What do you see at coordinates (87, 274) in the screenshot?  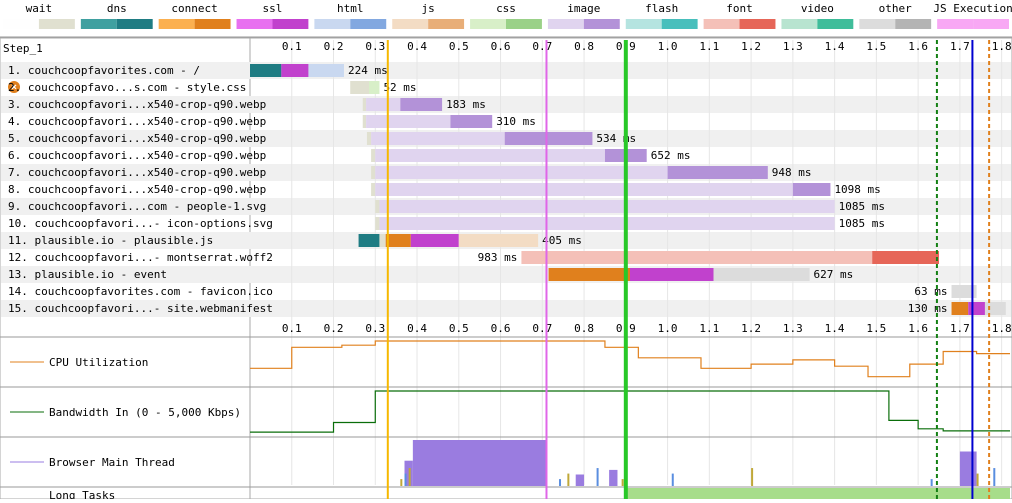 I see `request-label: 13. plausible.io - event` at bounding box center [87, 274].